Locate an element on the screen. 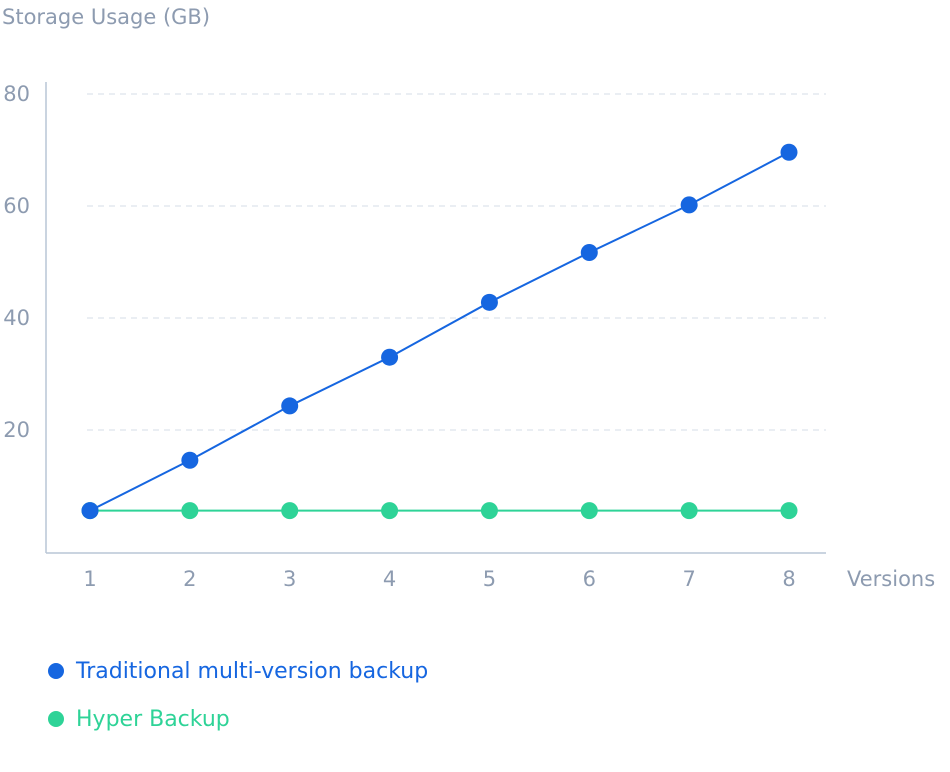  legend-marker-hyper-backup is located at coordinates (56, 719).